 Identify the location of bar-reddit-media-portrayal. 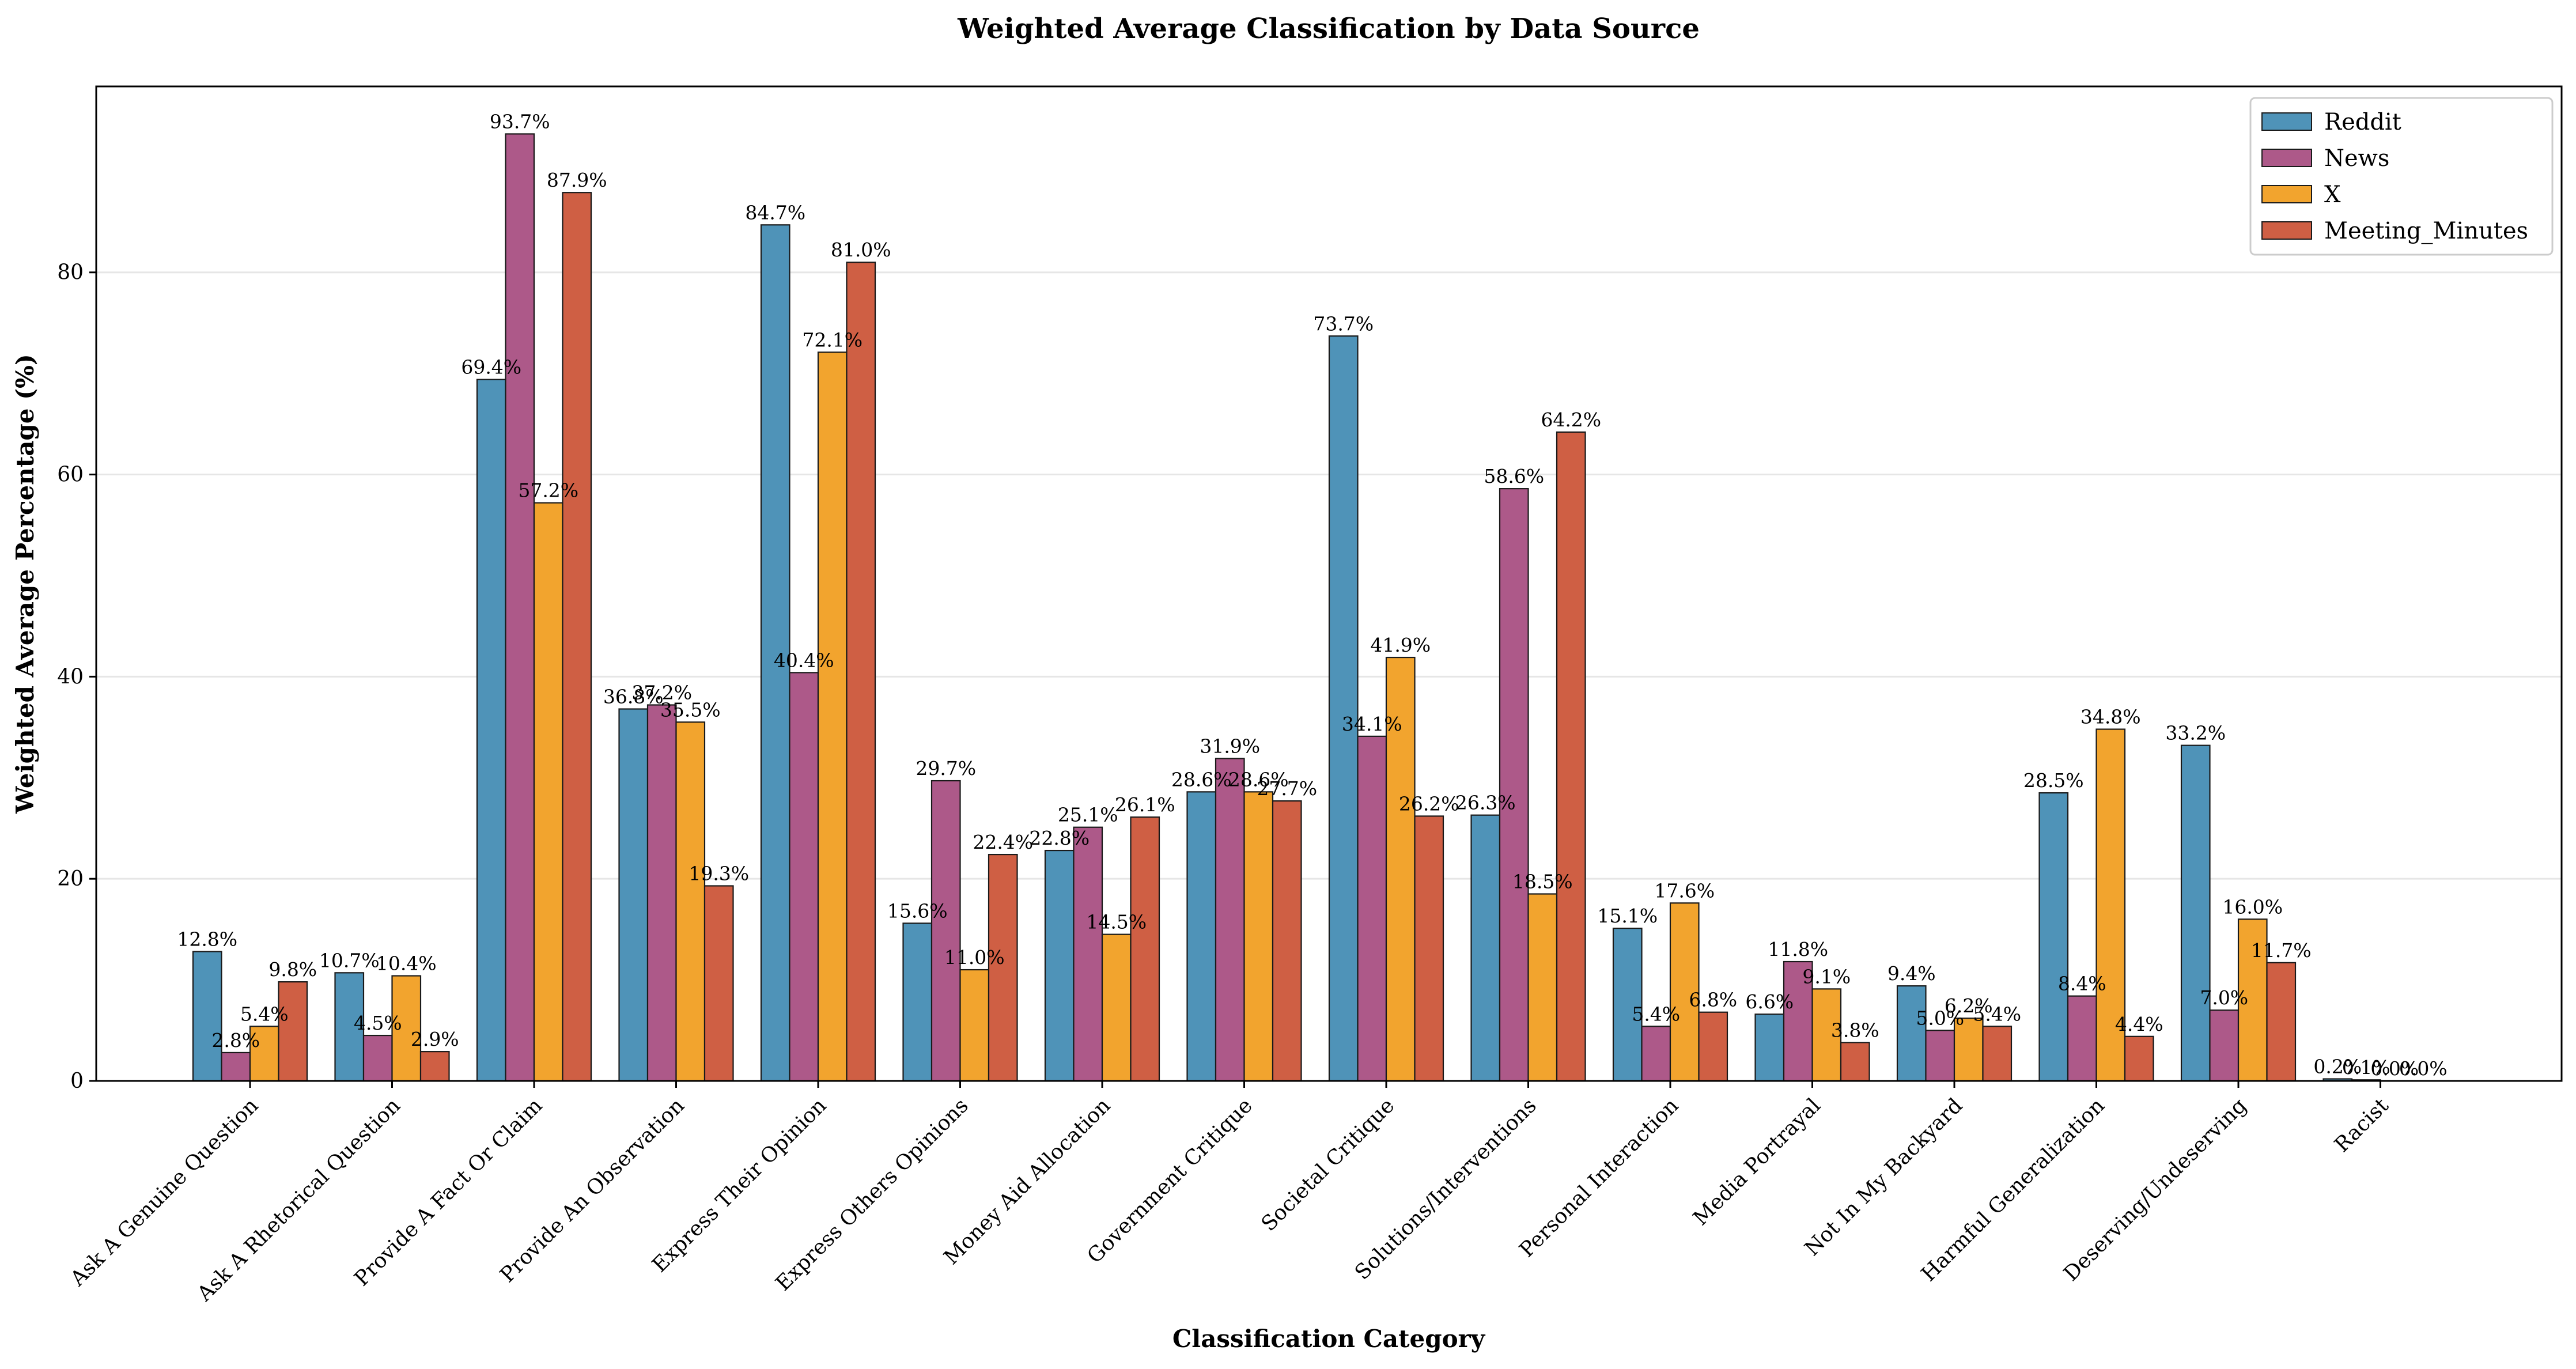
(1769, 1047).